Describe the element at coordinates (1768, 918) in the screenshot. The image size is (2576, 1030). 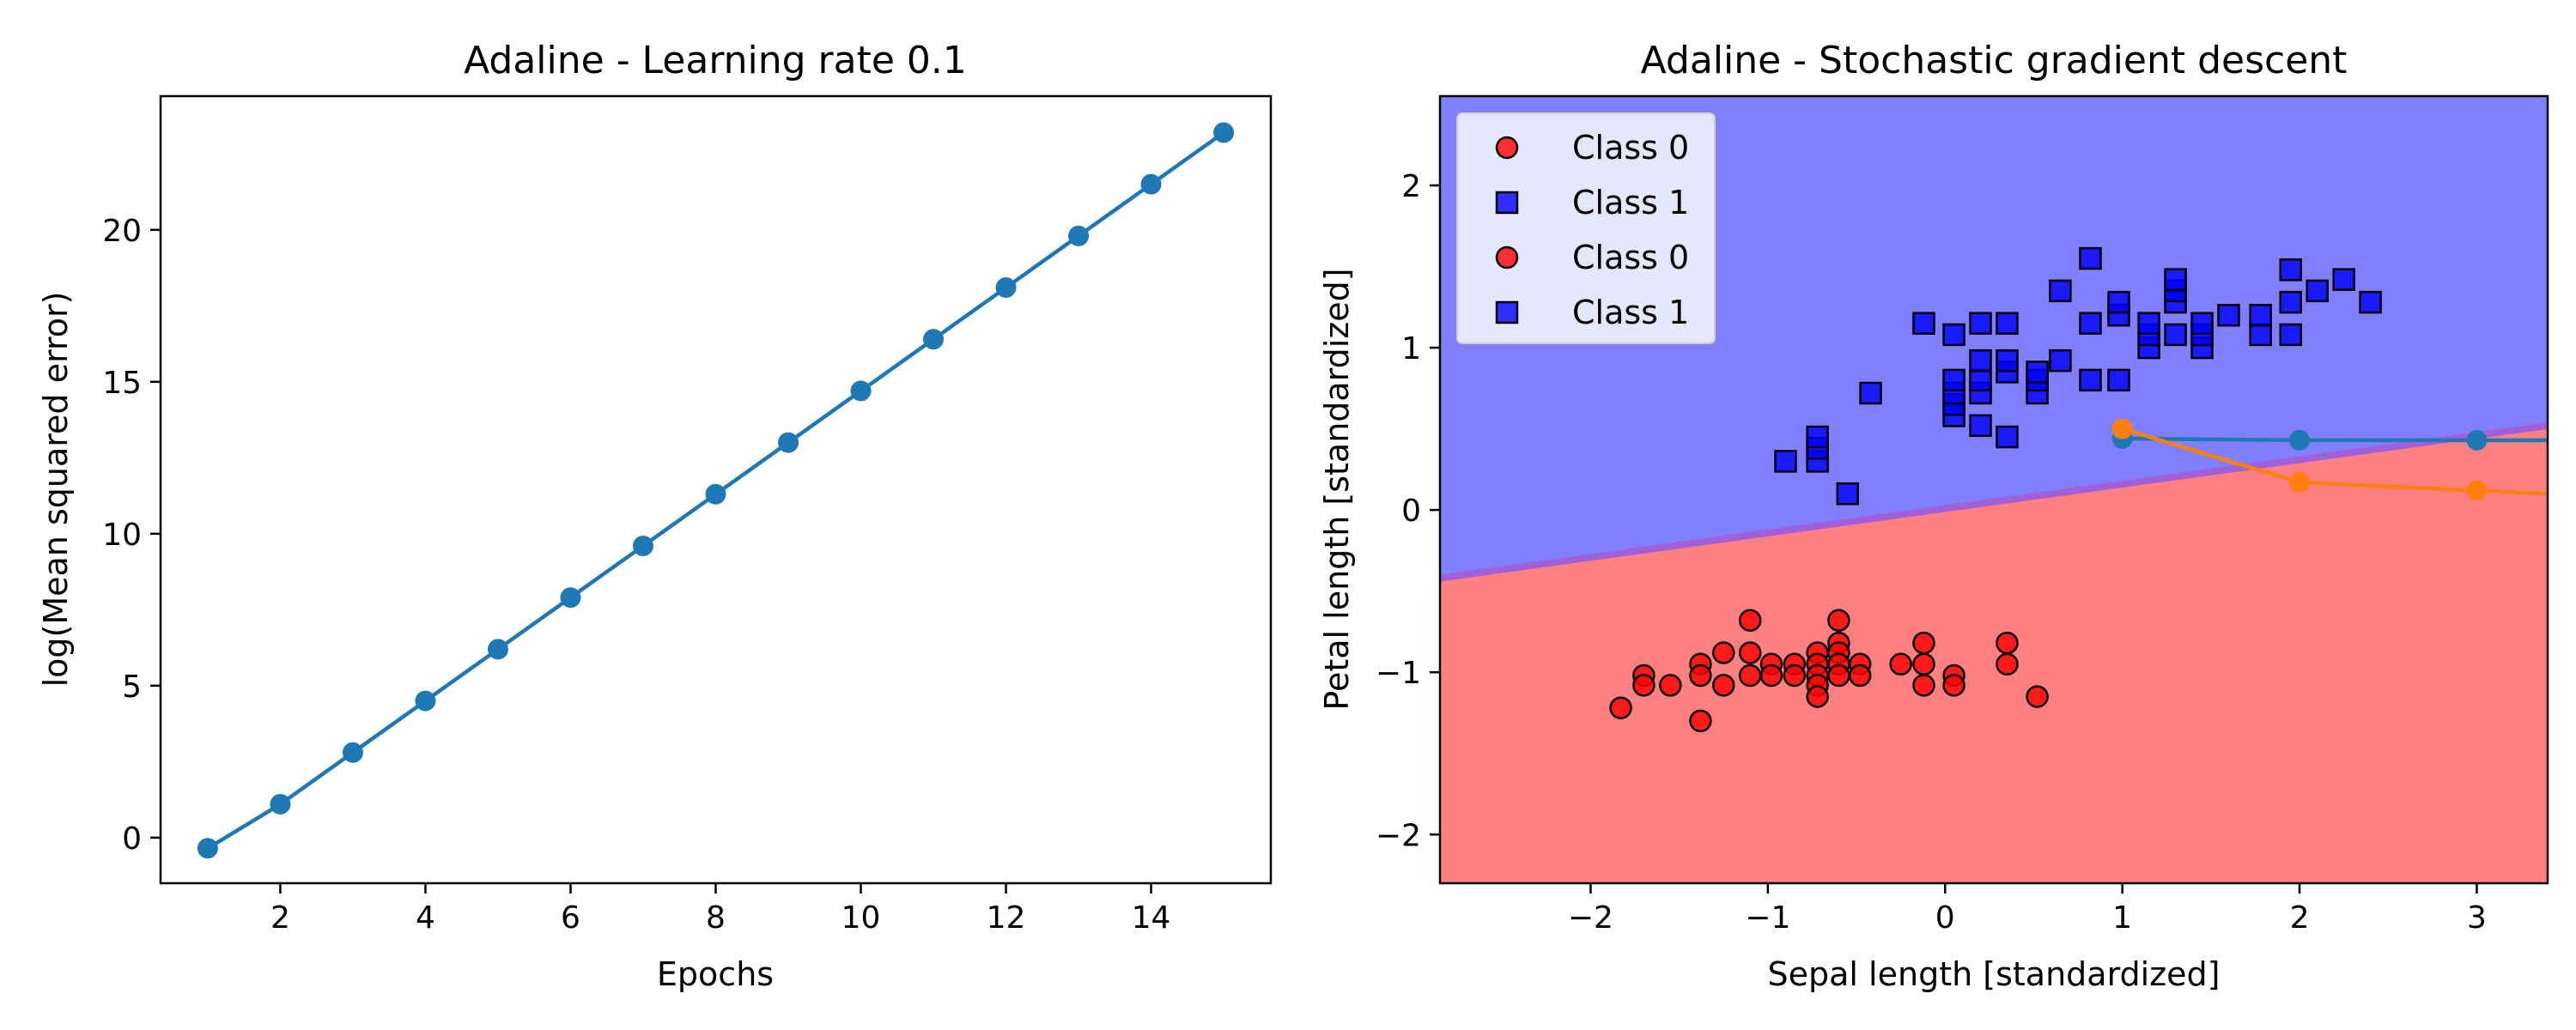
I see `right-x-tick-label: −1` at that location.